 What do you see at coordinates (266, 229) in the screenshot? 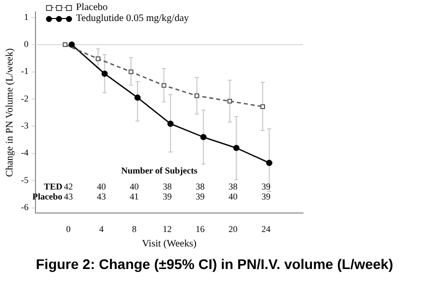
I see `x-tick-label: 24` at bounding box center [266, 229].